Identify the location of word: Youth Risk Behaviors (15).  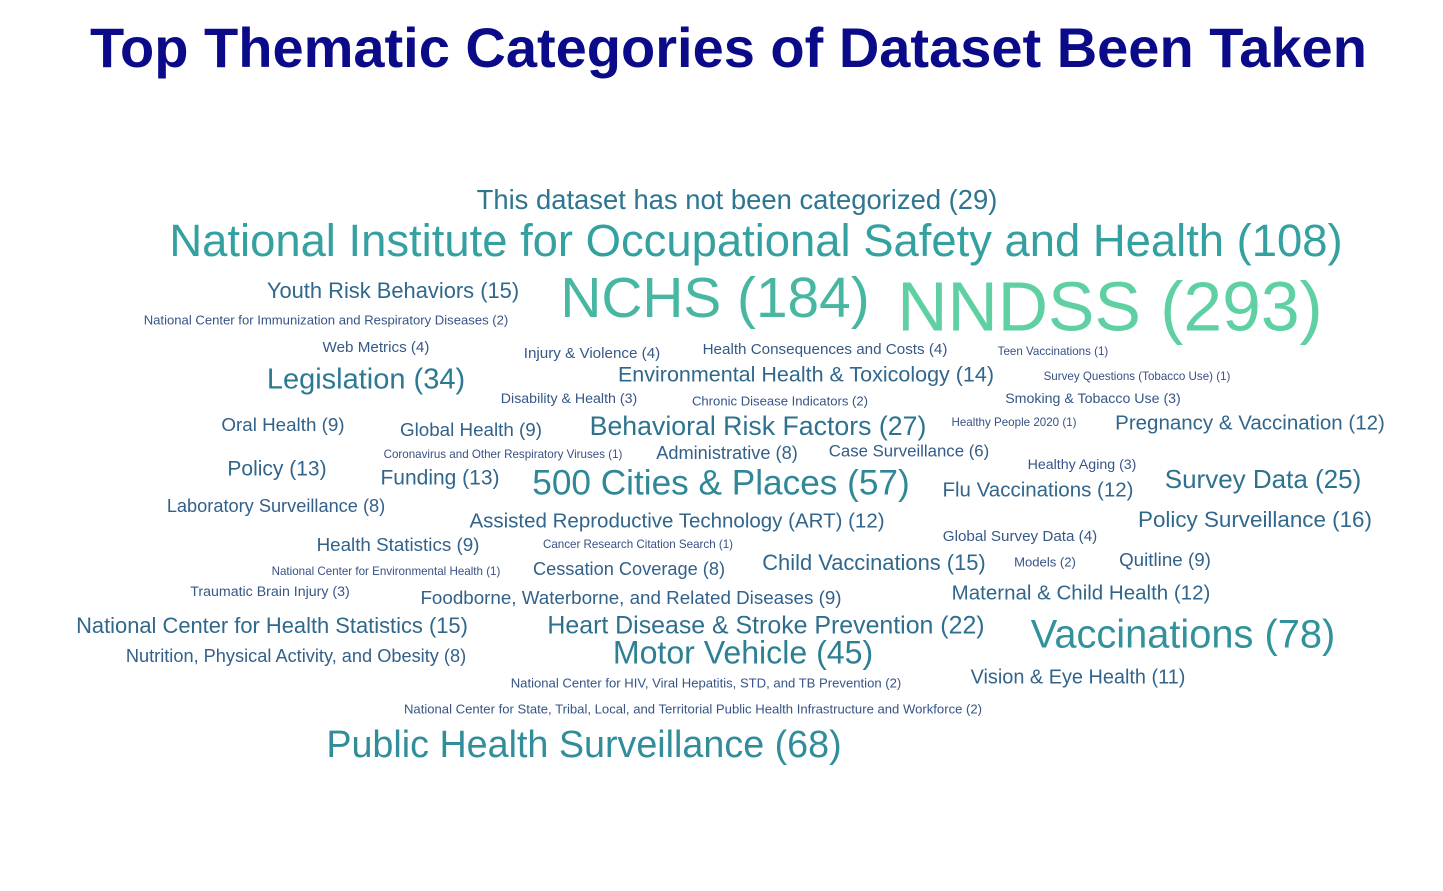
(393, 290).